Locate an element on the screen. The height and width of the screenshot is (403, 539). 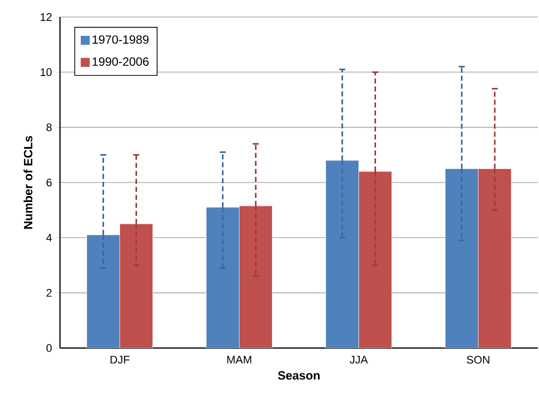
x-tick-label: DJF is located at coordinates (120, 360).